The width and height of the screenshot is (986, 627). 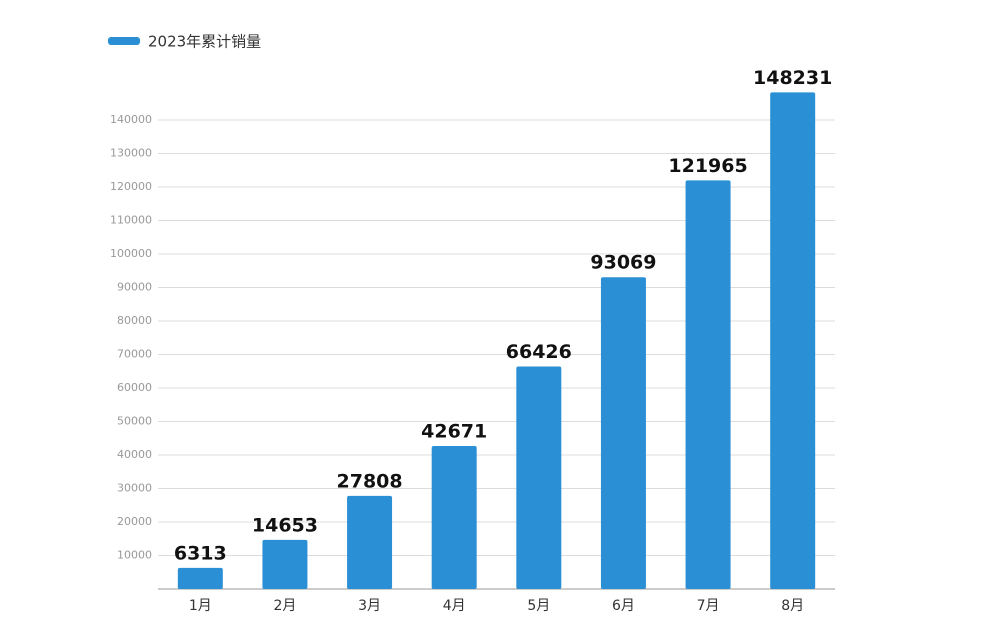 What do you see at coordinates (134, 454) in the screenshot?
I see `y-tick-label: 40000` at bounding box center [134, 454].